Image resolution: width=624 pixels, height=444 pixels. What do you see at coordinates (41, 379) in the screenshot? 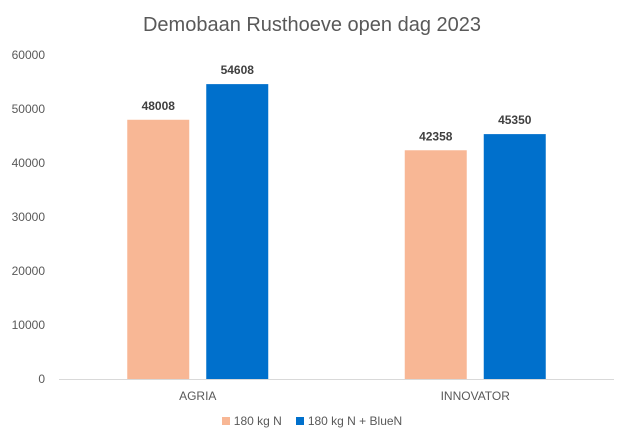
I see `y-tick-label: 0` at bounding box center [41, 379].